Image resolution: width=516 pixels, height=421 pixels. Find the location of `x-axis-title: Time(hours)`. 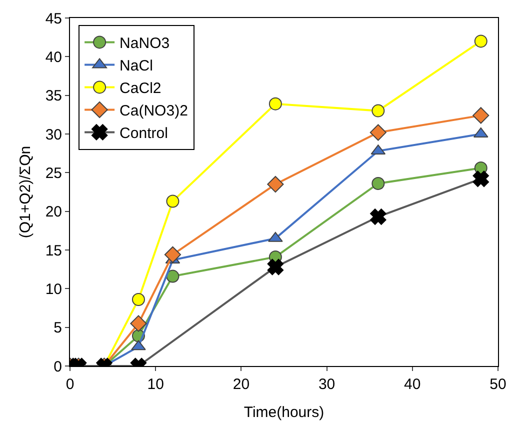

x-axis-title: Time(hours) is located at coordinates (284, 412).